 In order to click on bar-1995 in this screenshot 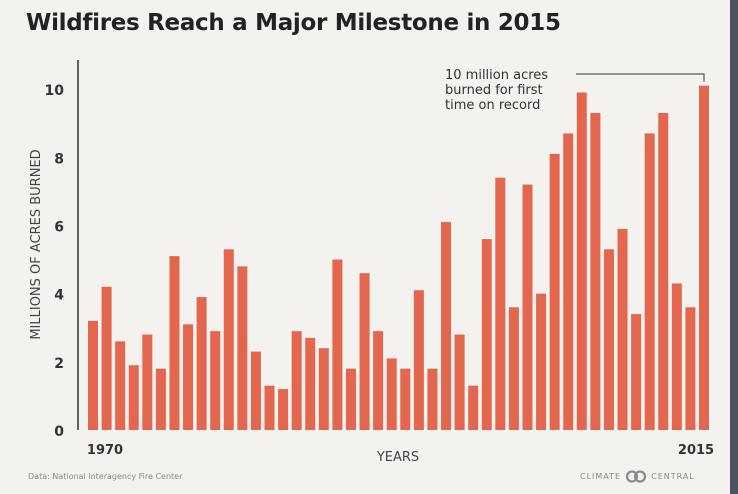, I will do `click(432, 399)`.